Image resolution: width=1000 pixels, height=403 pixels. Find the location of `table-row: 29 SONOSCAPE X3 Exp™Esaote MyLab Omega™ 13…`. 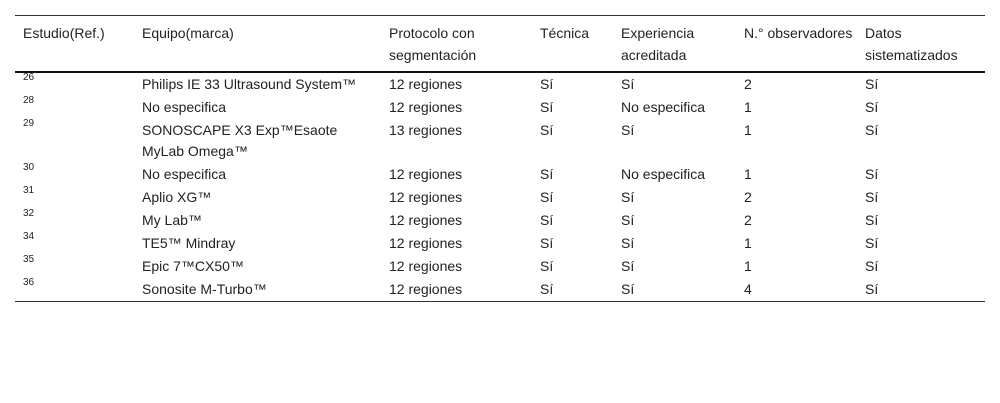

table-row: 29 SONOSCAPE X3 Exp™Esaote MyLab Omega™ 13… is located at coordinates (500, 140).